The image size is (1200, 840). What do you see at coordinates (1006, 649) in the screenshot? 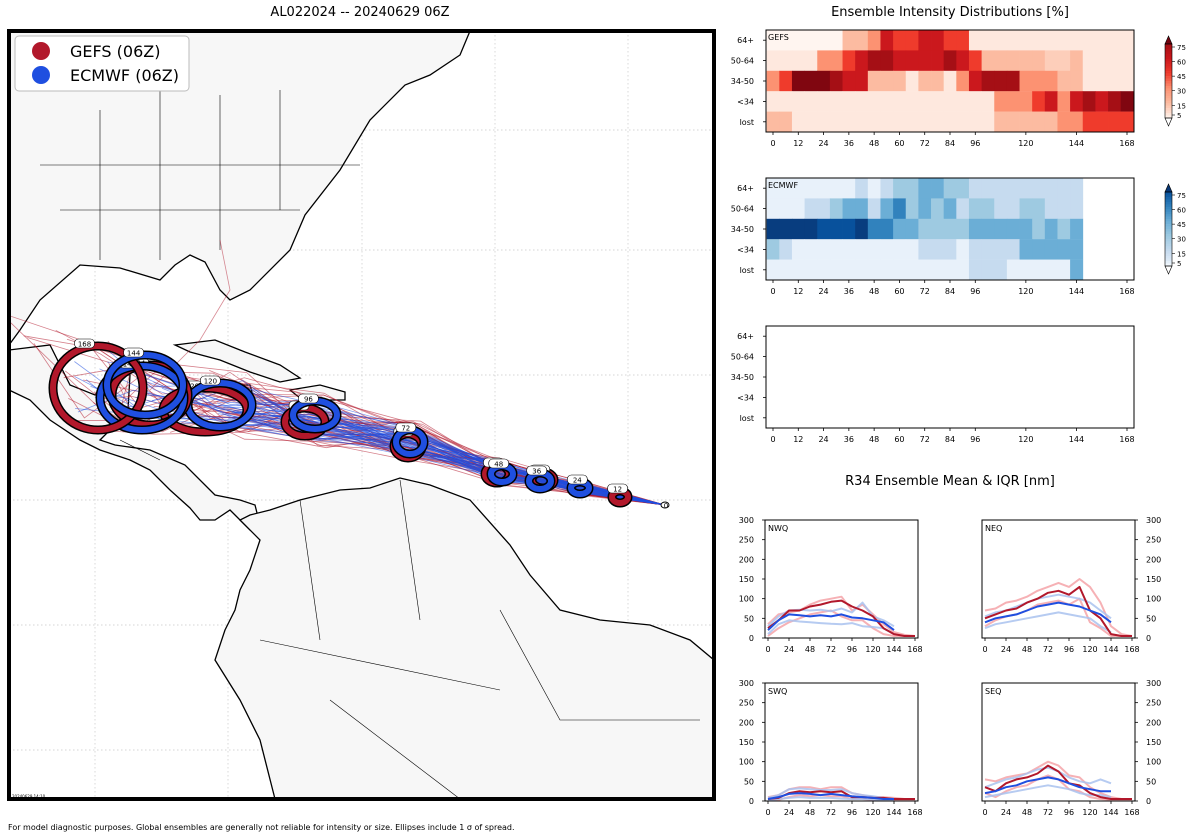
I see `x-tick-label: 24` at bounding box center [1006, 649].